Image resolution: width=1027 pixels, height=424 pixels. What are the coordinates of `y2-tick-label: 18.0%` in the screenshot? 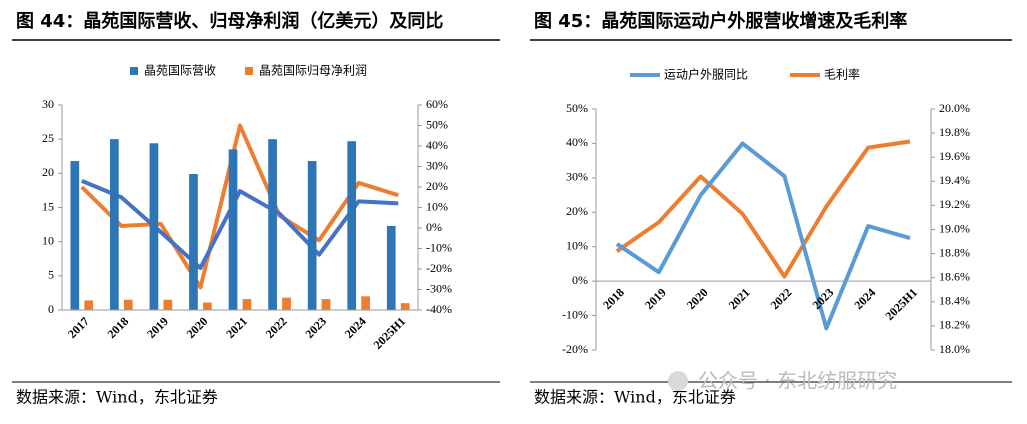 It's located at (954, 349).